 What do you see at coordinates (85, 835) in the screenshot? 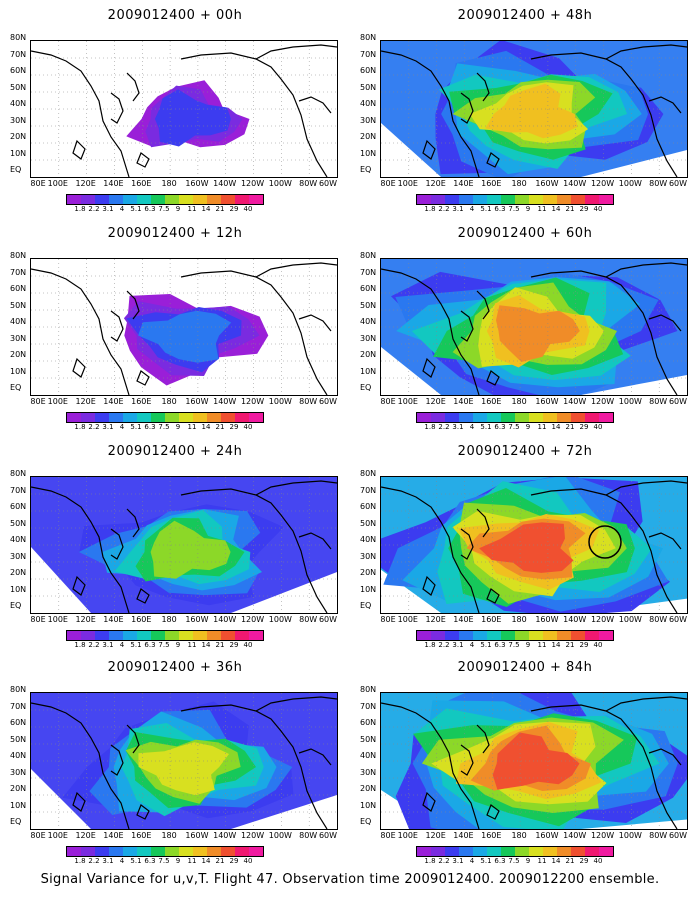
I see `longitude-tick-label: 120E` at bounding box center [85, 835].